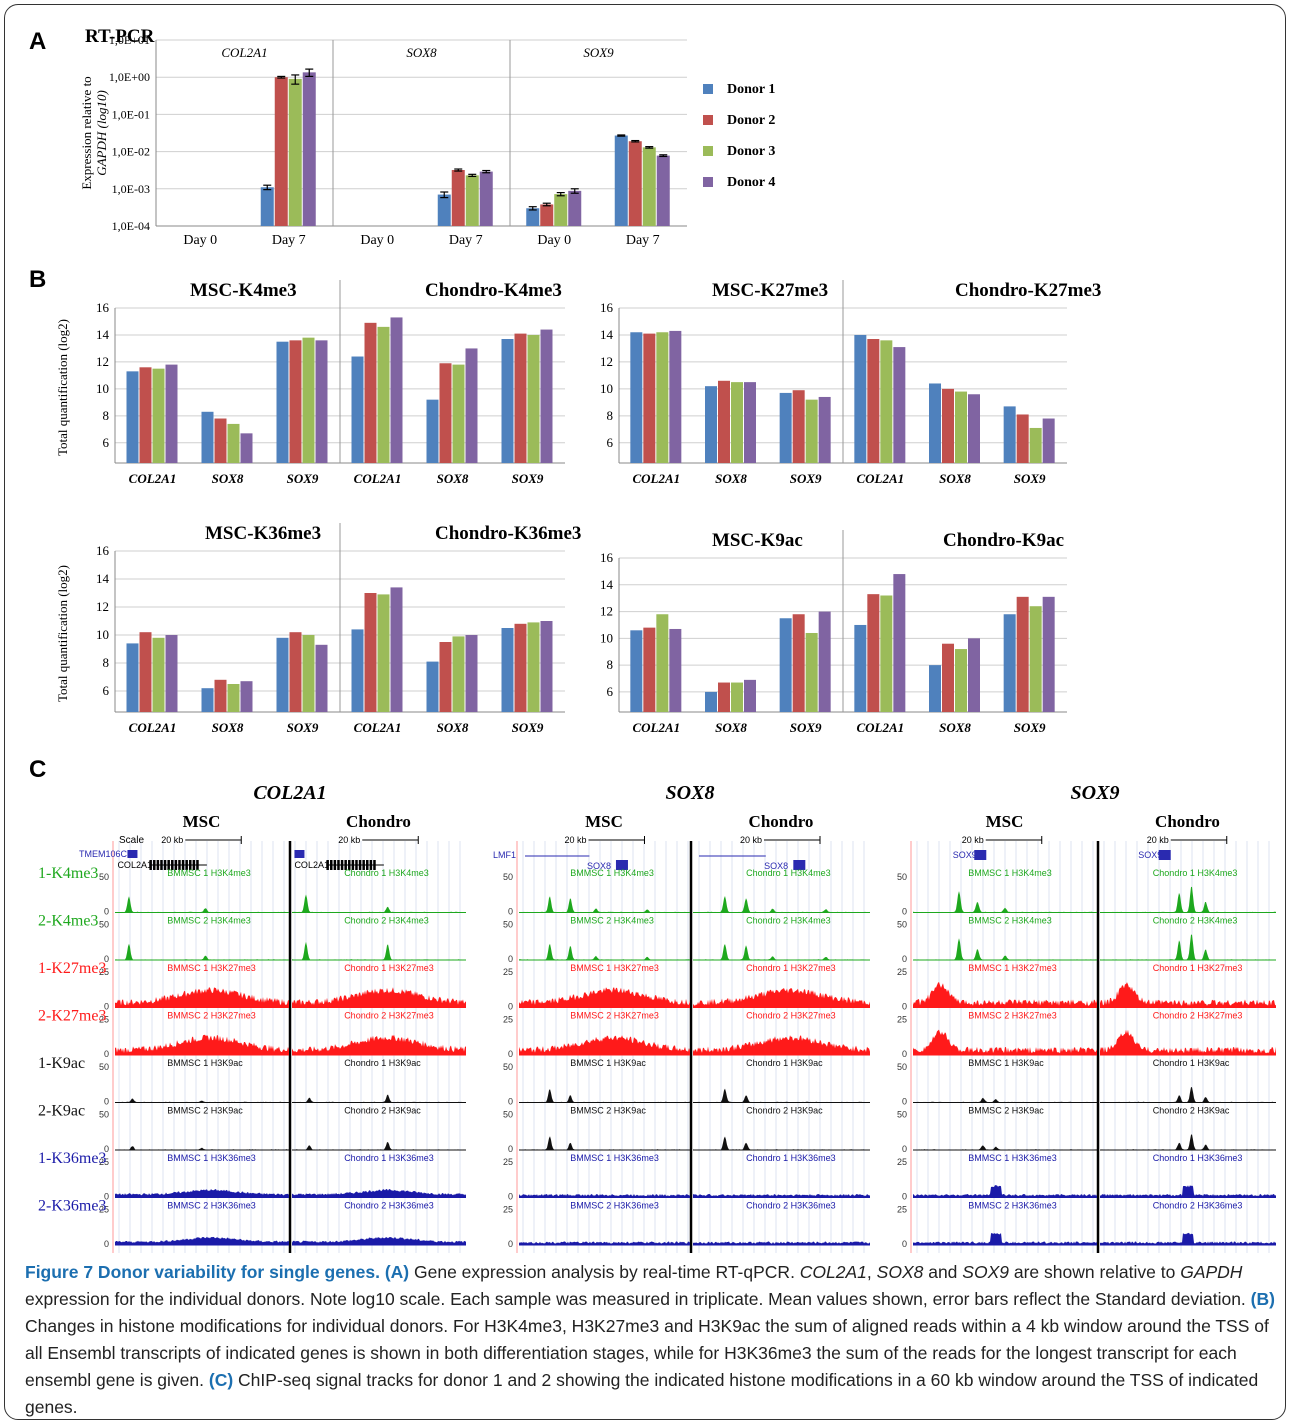 This screenshot has width=1290, height=1424. I want to click on panel-label-a: A, so click(37, 41).